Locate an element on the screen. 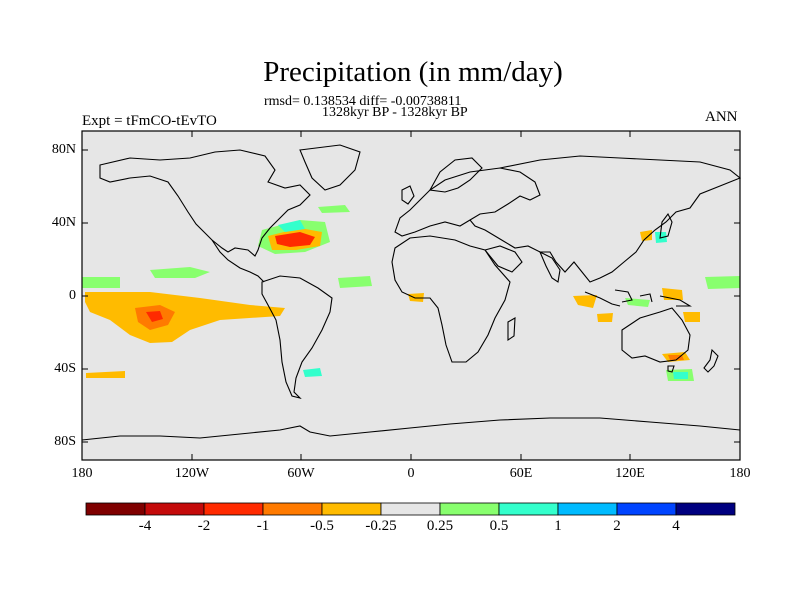 The height and width of the screenshot is (600, 800). coast-greenland is located at coordinates (330, 167).